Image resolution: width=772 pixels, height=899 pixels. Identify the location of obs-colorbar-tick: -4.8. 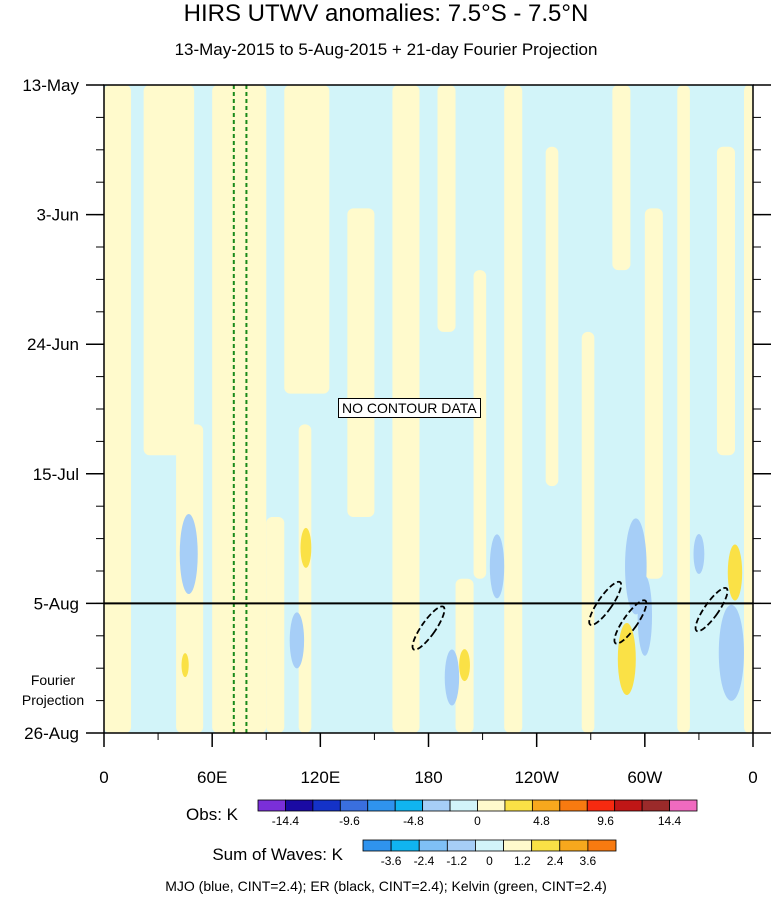
(413, 821).